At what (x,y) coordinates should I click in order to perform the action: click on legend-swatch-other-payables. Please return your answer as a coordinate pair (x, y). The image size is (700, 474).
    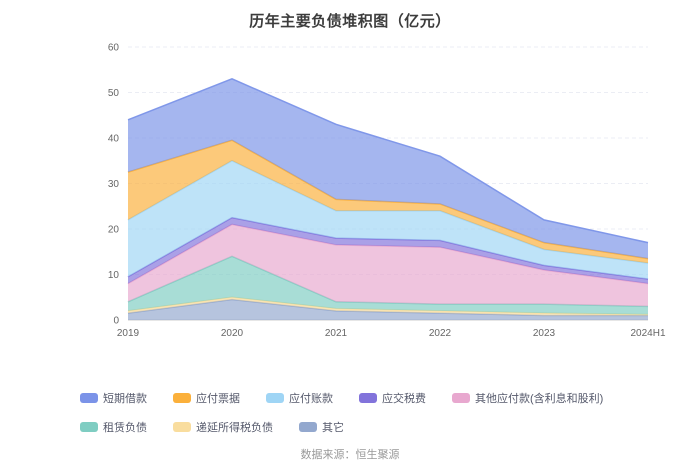
    Looking at the image, I should click on (461, 398).